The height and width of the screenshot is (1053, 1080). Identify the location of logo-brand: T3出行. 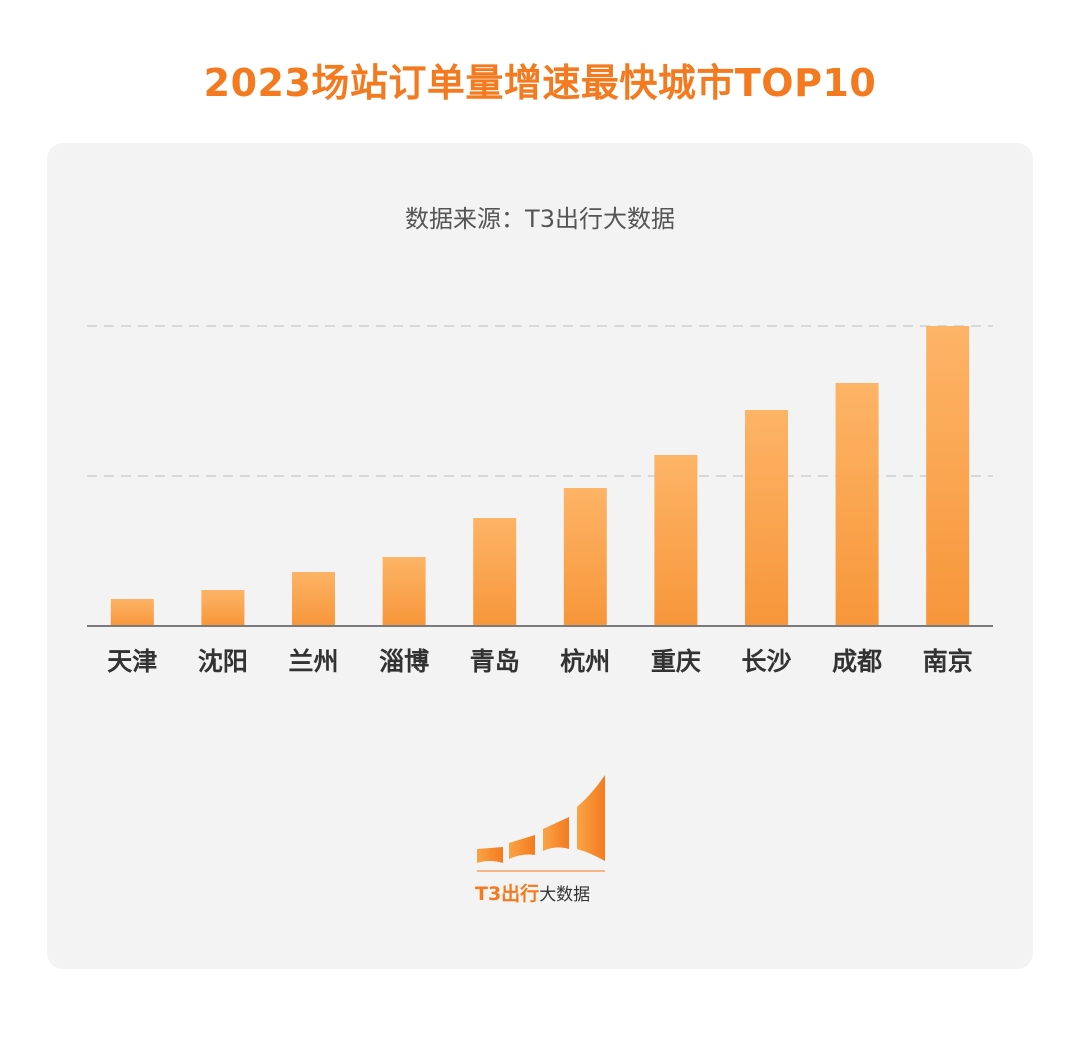
(507, 894).